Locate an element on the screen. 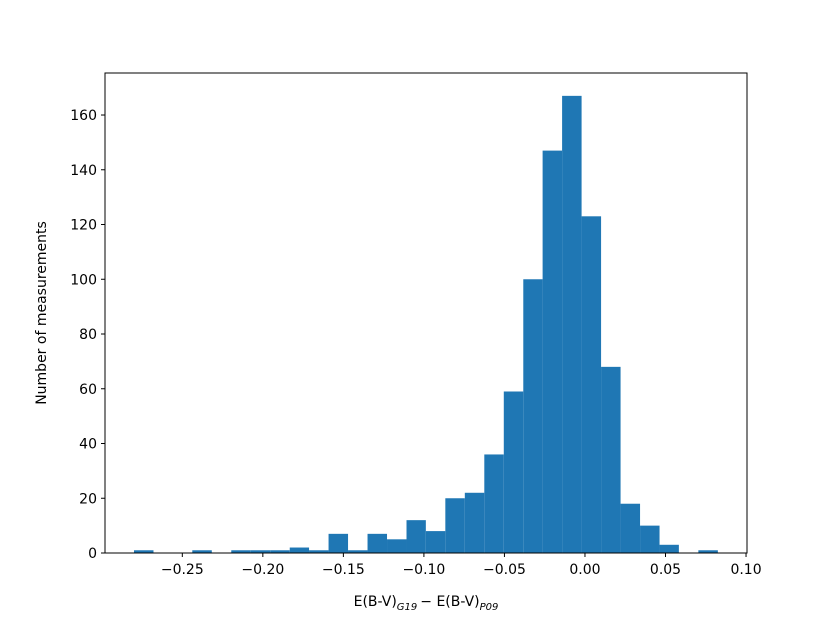 Image resolution: width=830 pixels, height=622 pixels. x-axis-label: E(B-V)G19− E(B-V)P09 is located at coordinates (426, 603).